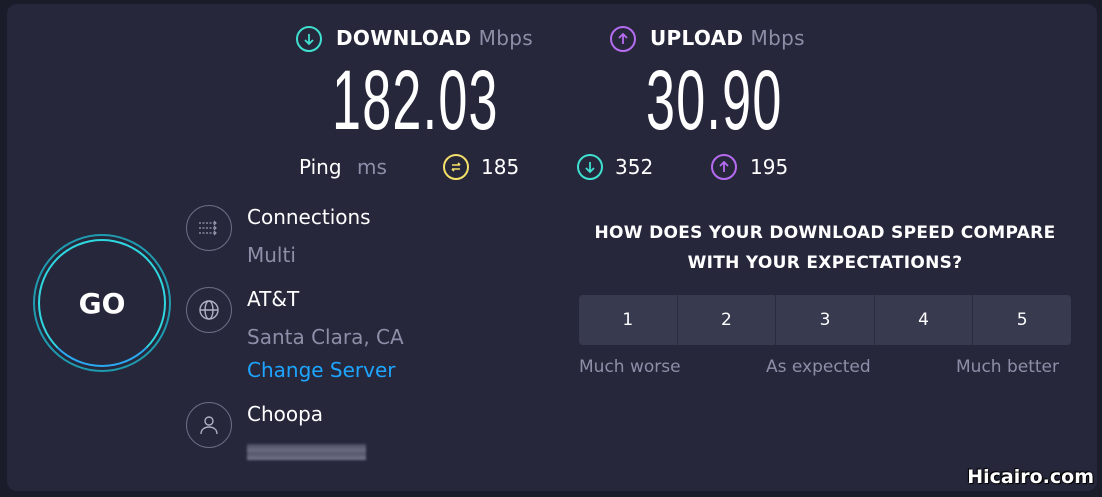  Describe the element at coordinates (273, 299) in the screenshot. I see `server-provider: AT&T` at that location.